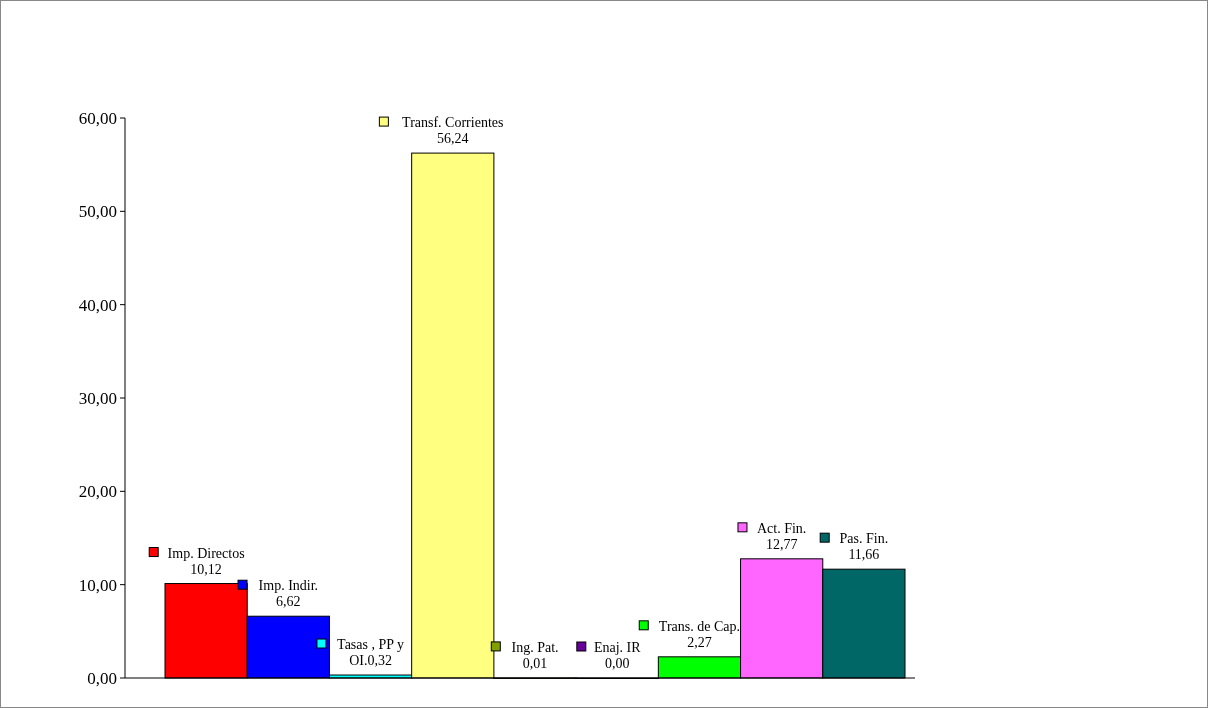 Image resolution: width=1208 pixels, height=708 pixels. I want to click on data-label: Enaj. IR 0,00, so click(617, 656).